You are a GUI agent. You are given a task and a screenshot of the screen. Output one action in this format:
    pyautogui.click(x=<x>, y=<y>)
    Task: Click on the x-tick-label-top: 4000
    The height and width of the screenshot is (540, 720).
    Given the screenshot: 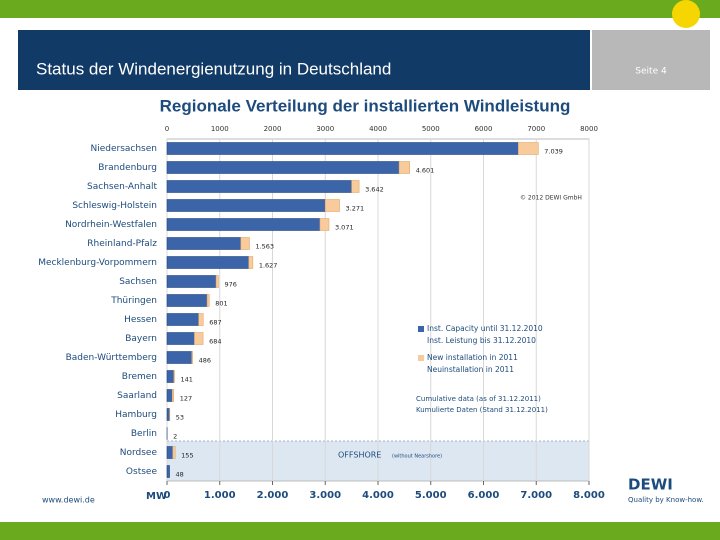 What is the action you would take?
    pyautogui.click(x=378, y=129)
    